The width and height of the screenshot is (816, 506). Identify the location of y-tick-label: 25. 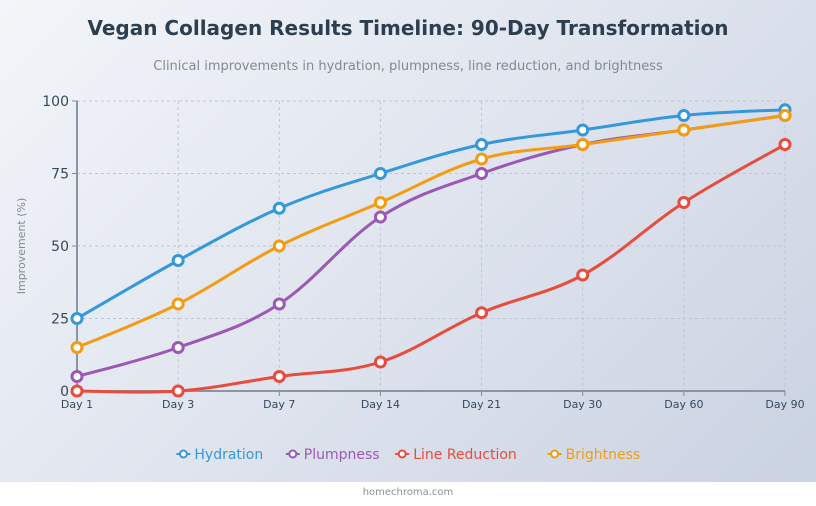
(60, 320).